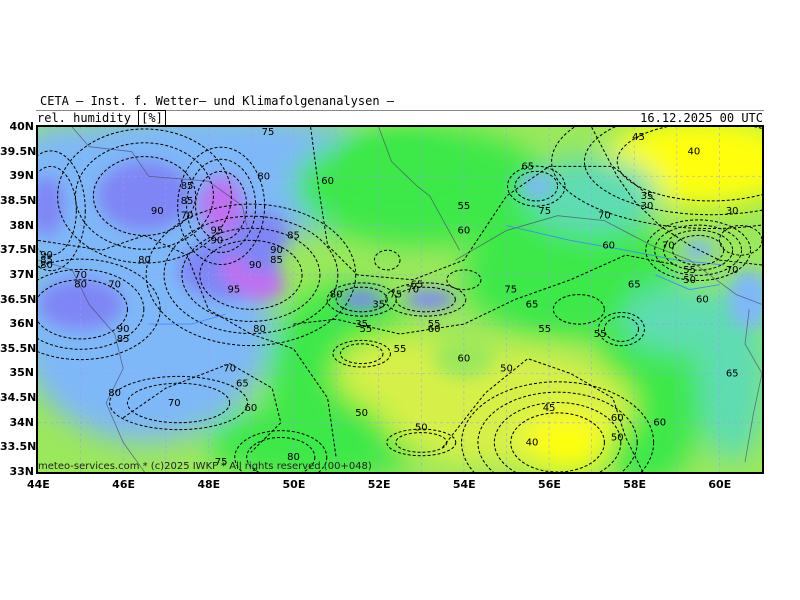 The width and height of the screenshot is (800, 600). I want to click on lon-tick-label: 44E, so click(38, 484).